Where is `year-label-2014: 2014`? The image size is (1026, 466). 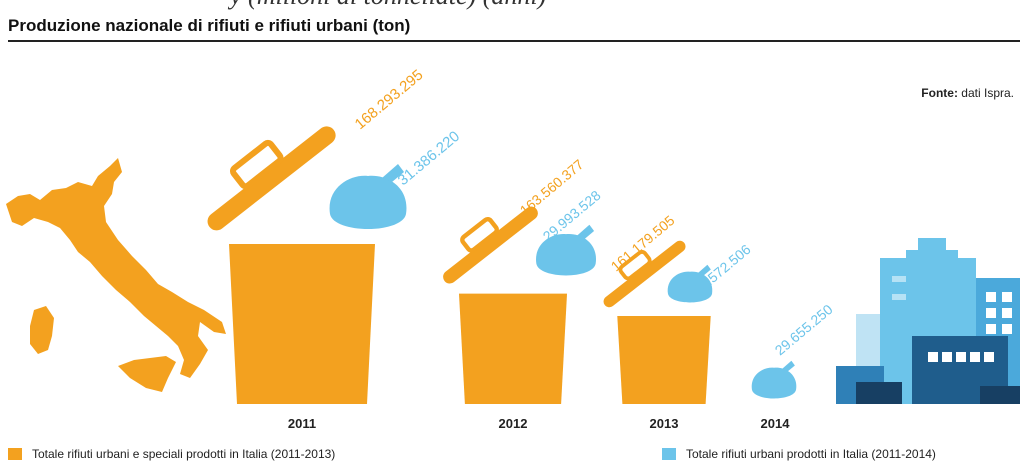 year-label-2014: 2014 is located at coordinates (776, 423).